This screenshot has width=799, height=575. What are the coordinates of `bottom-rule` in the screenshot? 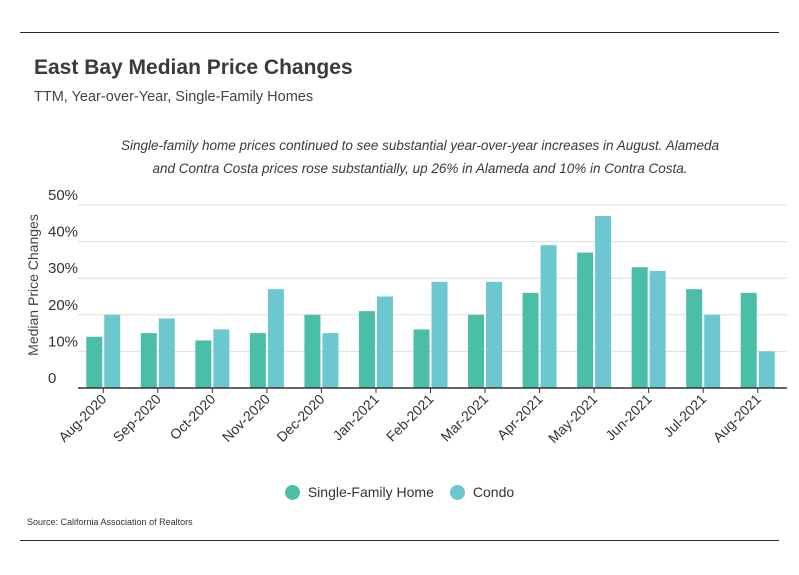 It's located at (399, 540).